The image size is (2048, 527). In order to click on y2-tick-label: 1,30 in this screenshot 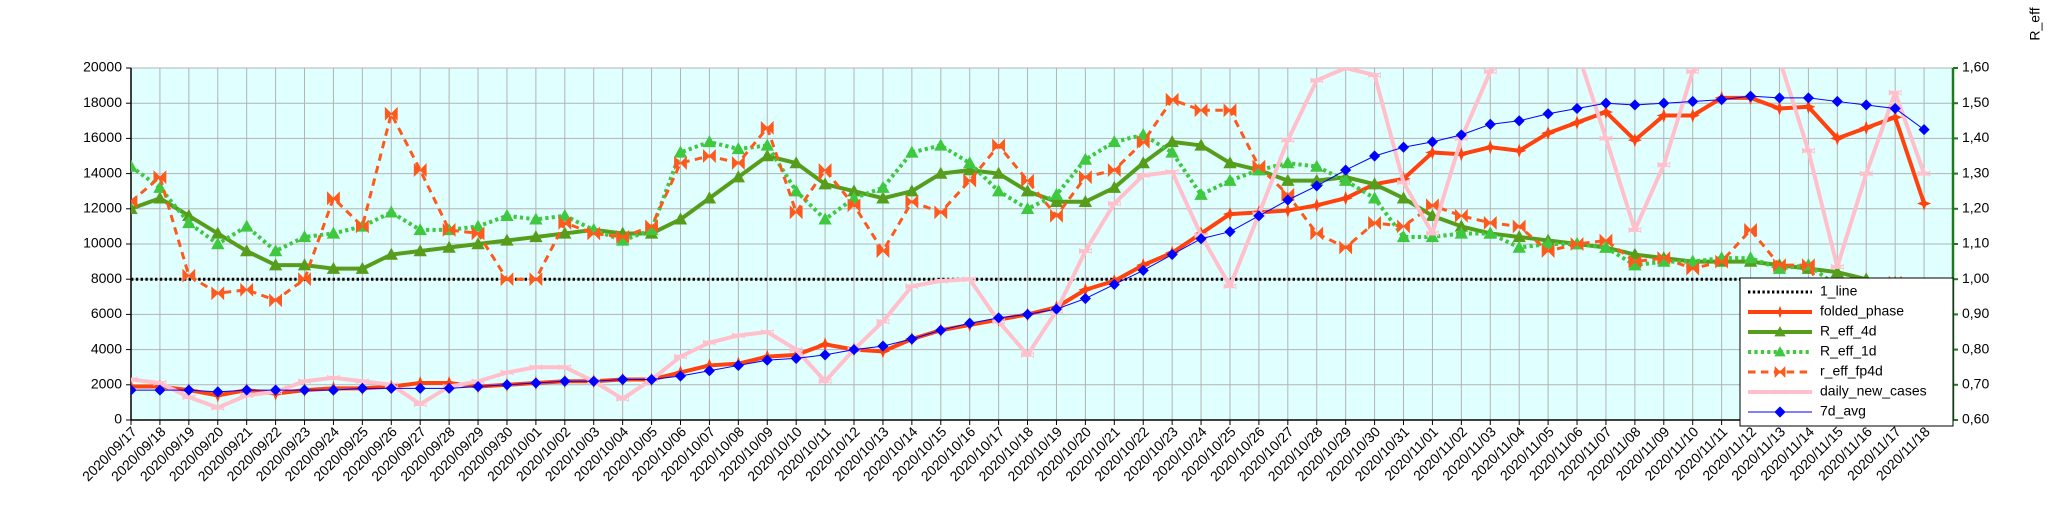, I will do `click(1975, 172)`.